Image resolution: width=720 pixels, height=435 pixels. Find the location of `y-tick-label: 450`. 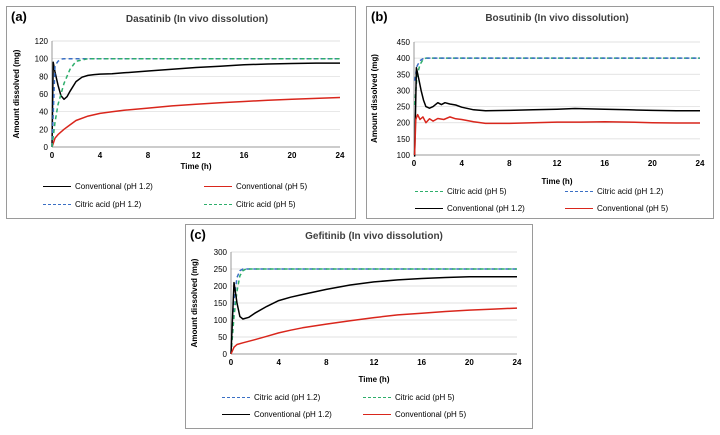

y-tick-label: 450 is located at coordinates (404, 42).